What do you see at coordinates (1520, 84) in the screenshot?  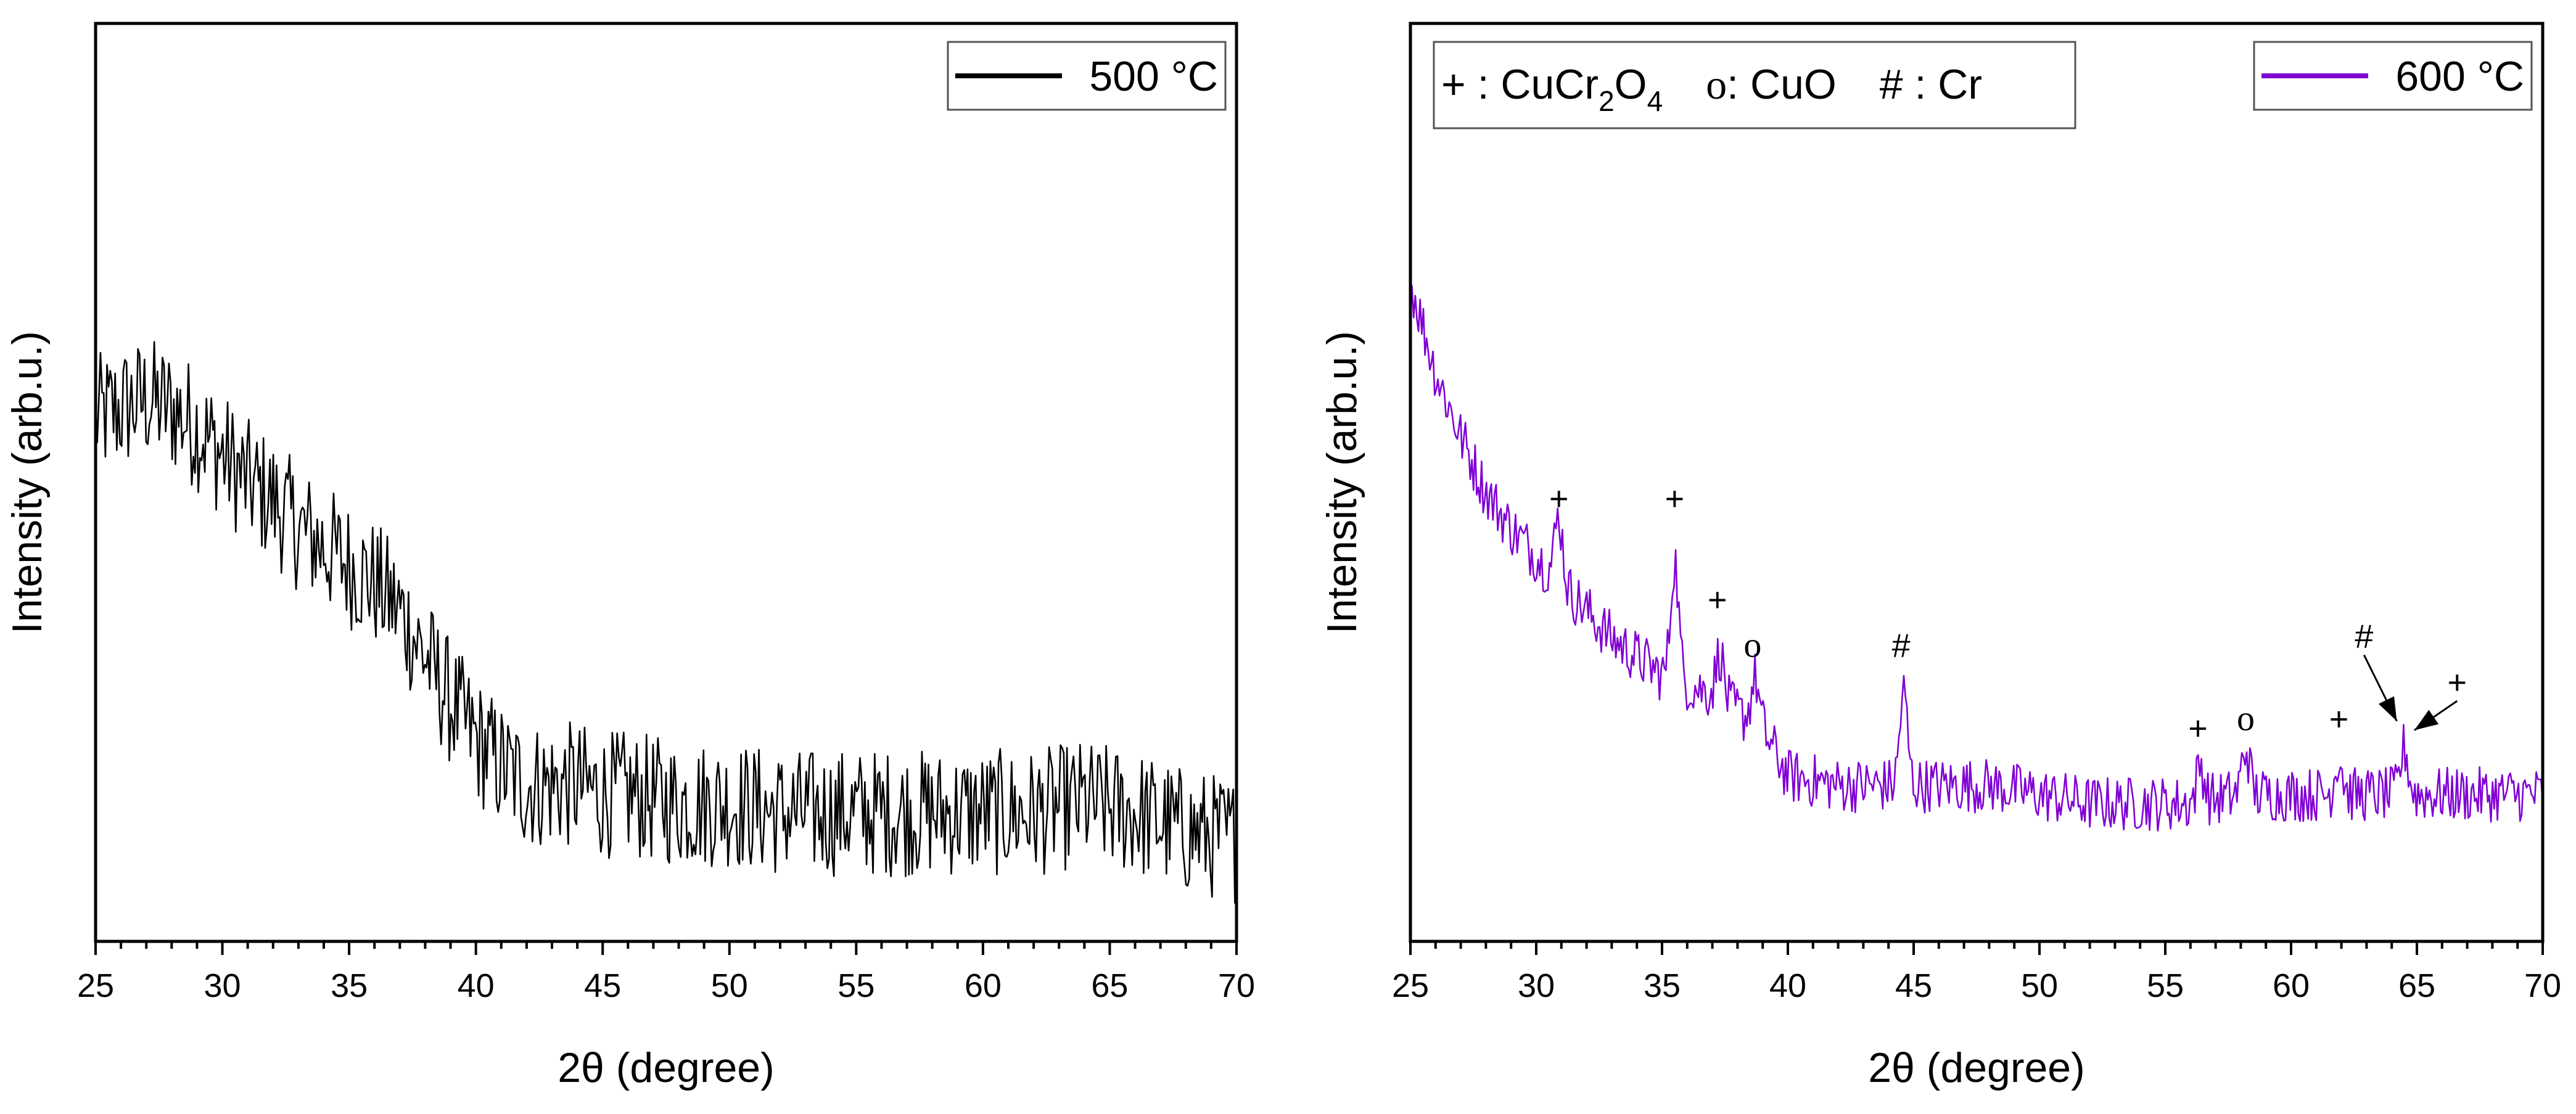 I see `phase-legend-span: + : CuCr` at bounding box center [1520, 84].